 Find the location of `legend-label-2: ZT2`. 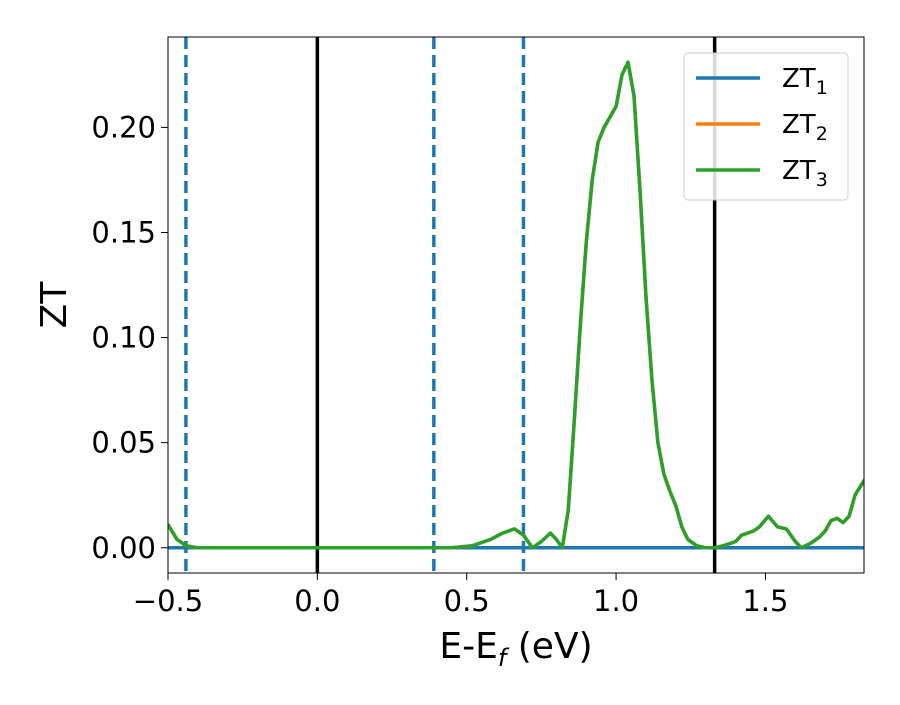

legend-label-2: ZT2 is located at coordinates (805, 127).